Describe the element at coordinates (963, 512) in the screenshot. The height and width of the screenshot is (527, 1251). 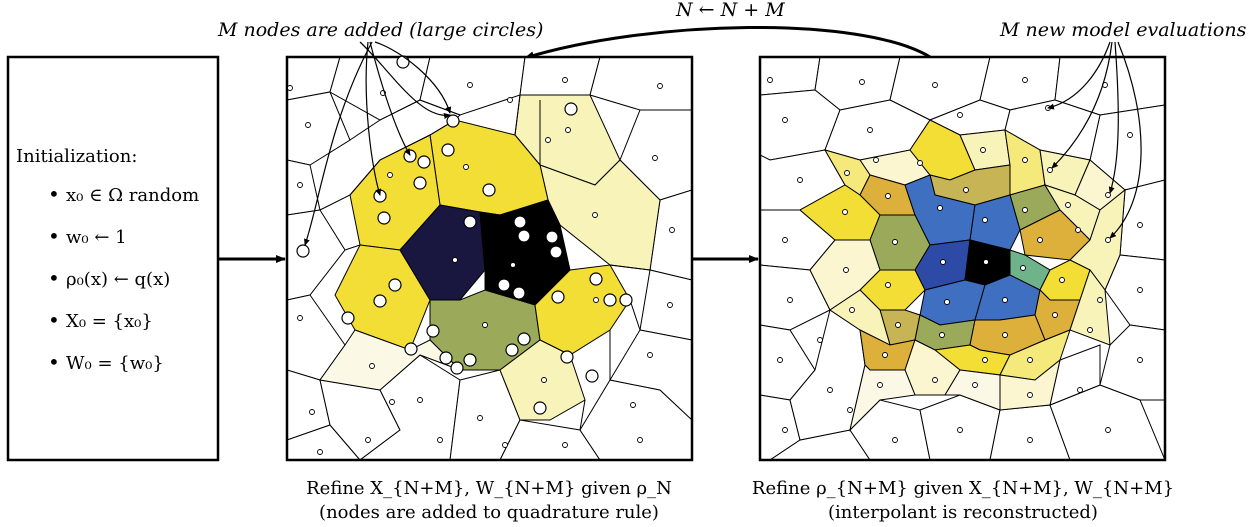
I see `caption-interpolant-line2: (interpolant is reconstructed)` at that location.